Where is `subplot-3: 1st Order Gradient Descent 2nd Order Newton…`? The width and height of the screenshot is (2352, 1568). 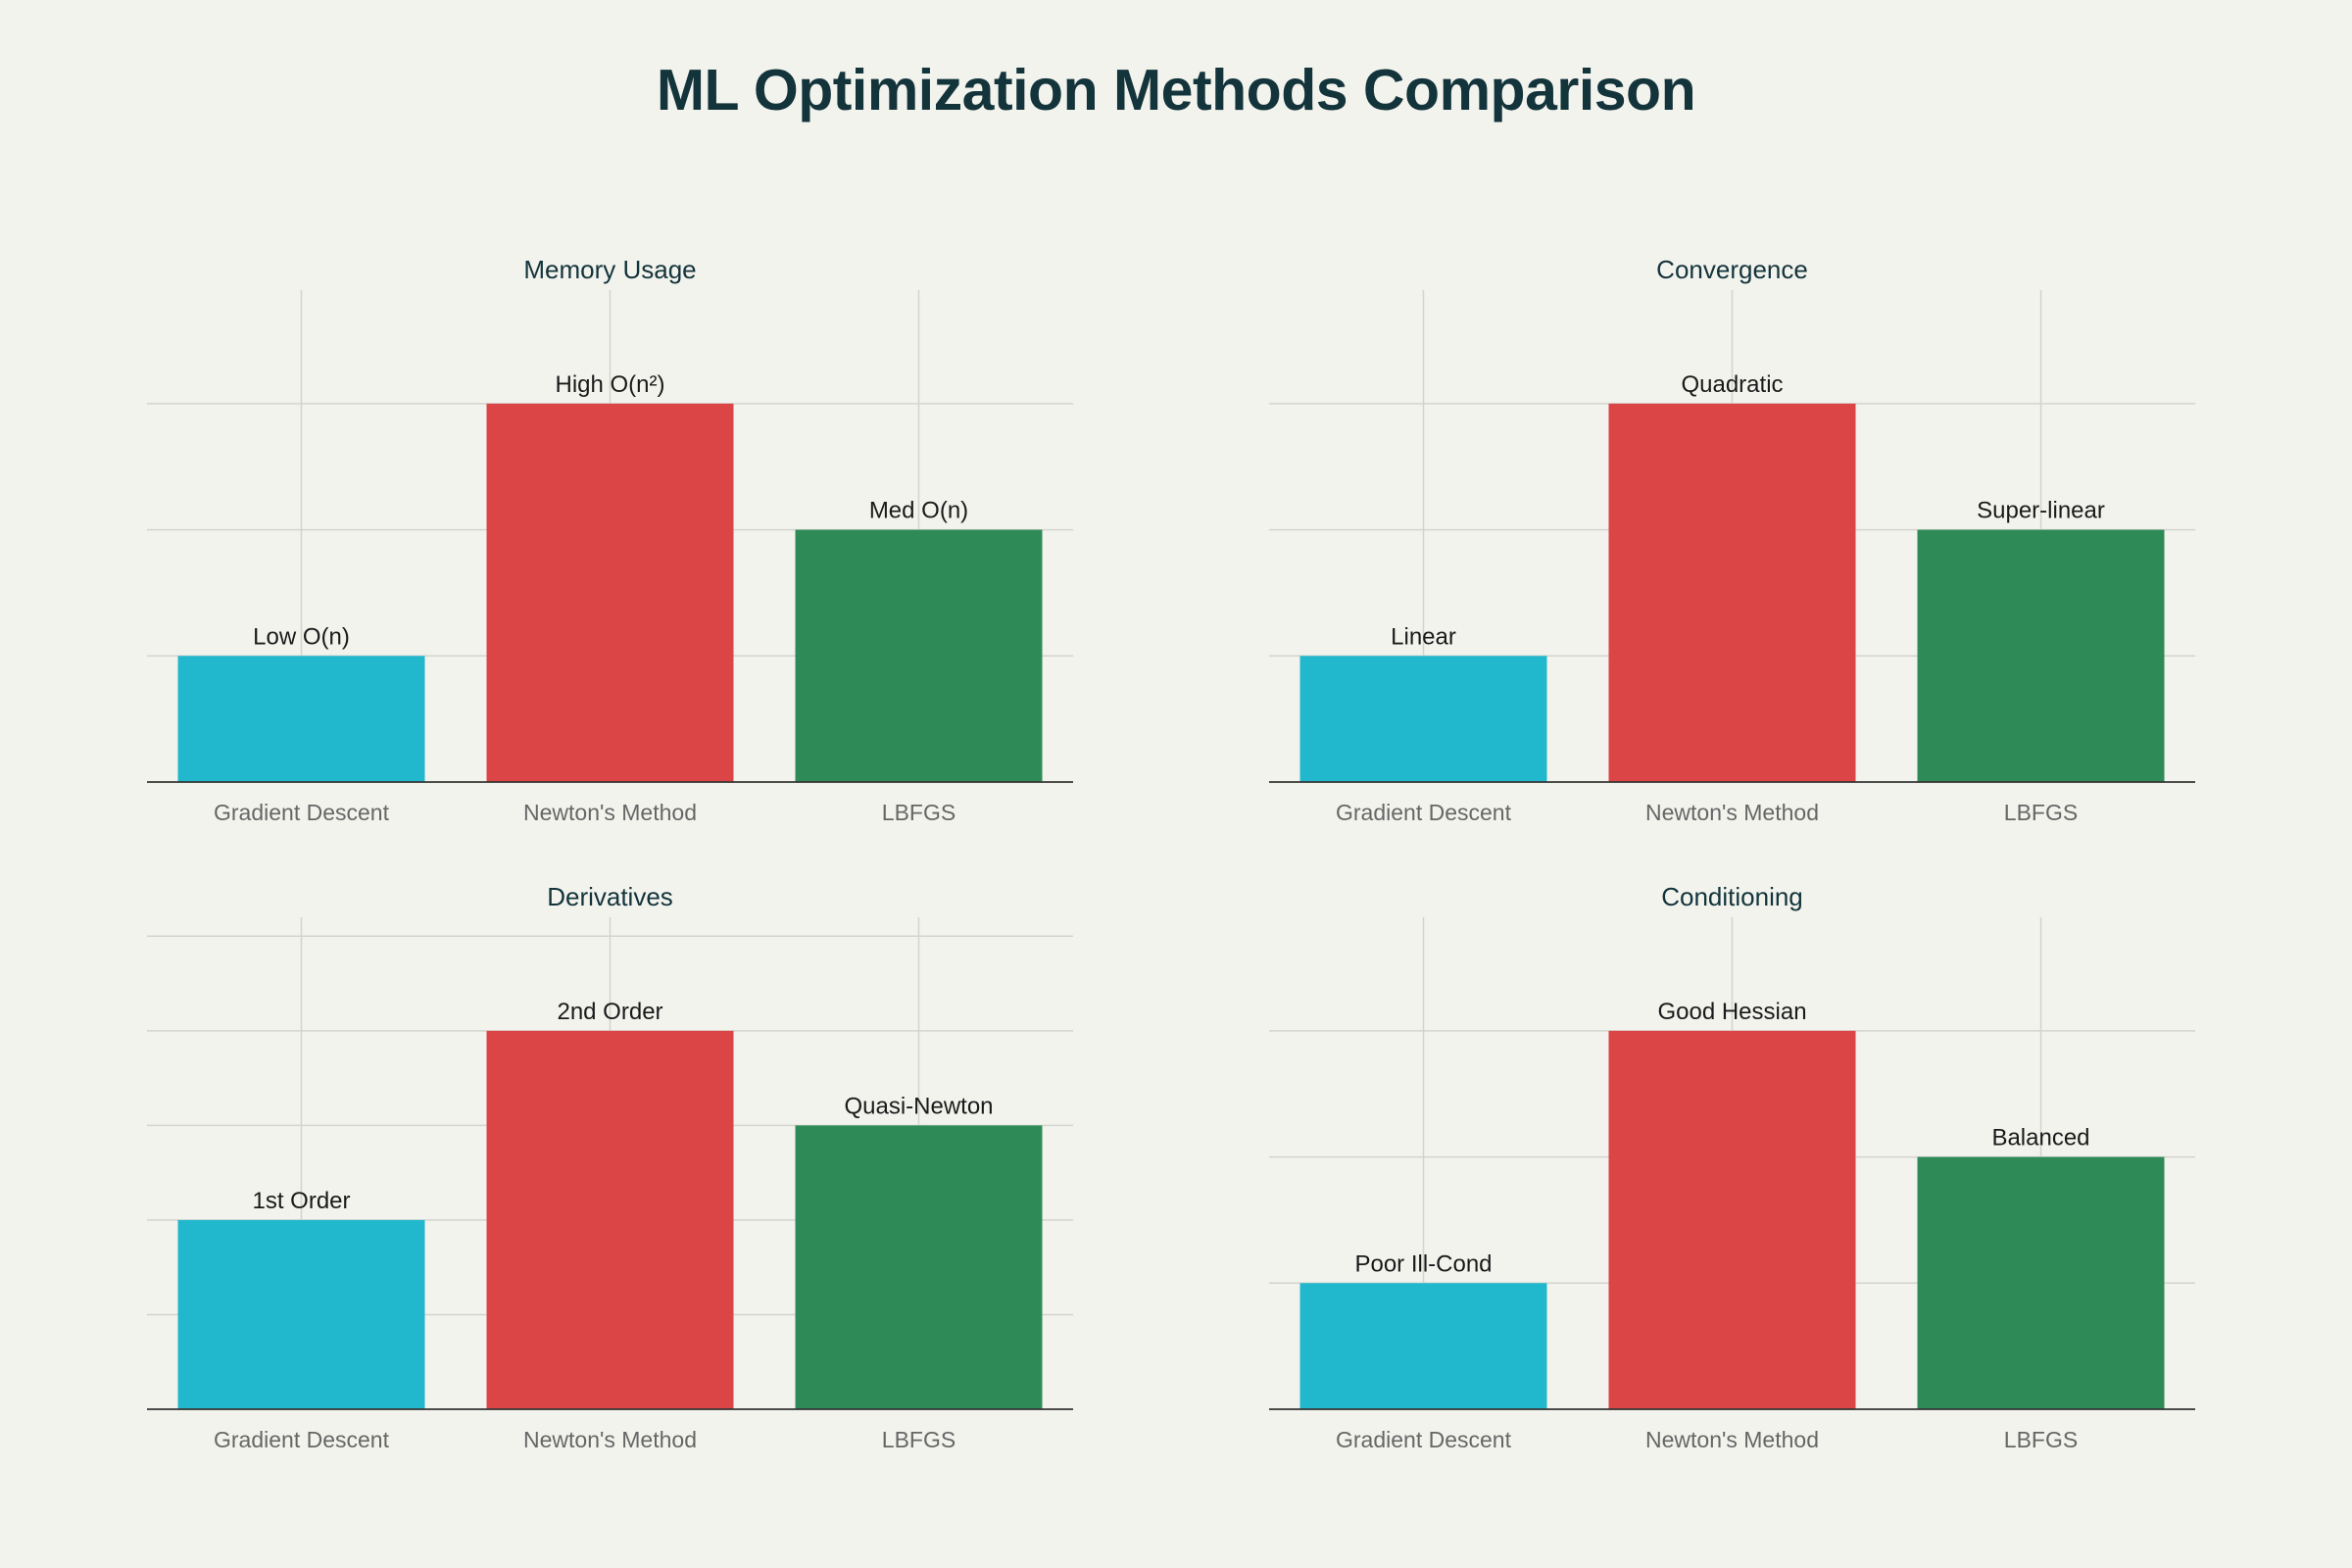
subplot-3: 1st Order Gradient Descent 2nd Order Newton… is located at coordinates (610, 1167).